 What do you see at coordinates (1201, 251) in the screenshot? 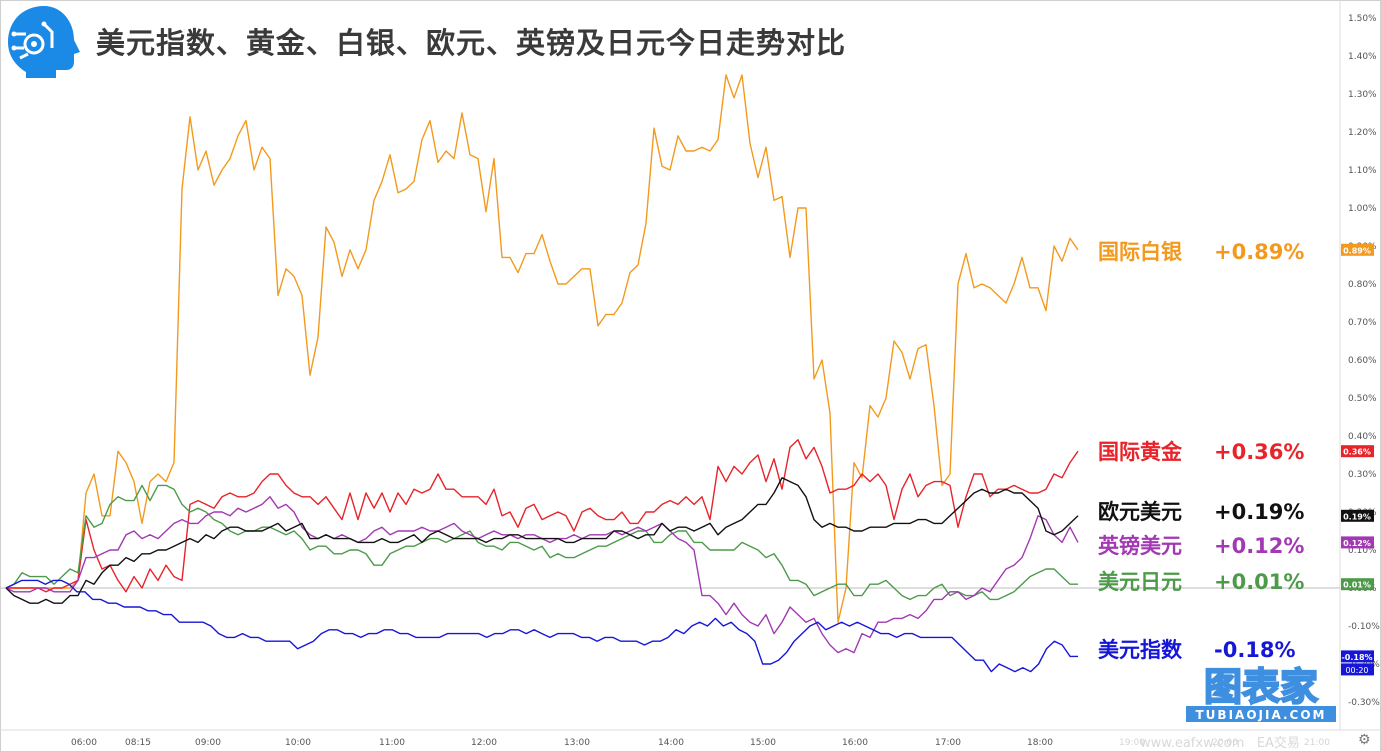
I see `legend-item-0: 国际白银 +0.89%` at bounding box center [1201, 251].